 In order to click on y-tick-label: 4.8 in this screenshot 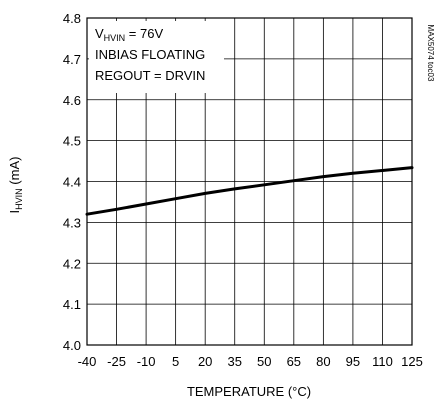, I will do `click(72, 18)`.